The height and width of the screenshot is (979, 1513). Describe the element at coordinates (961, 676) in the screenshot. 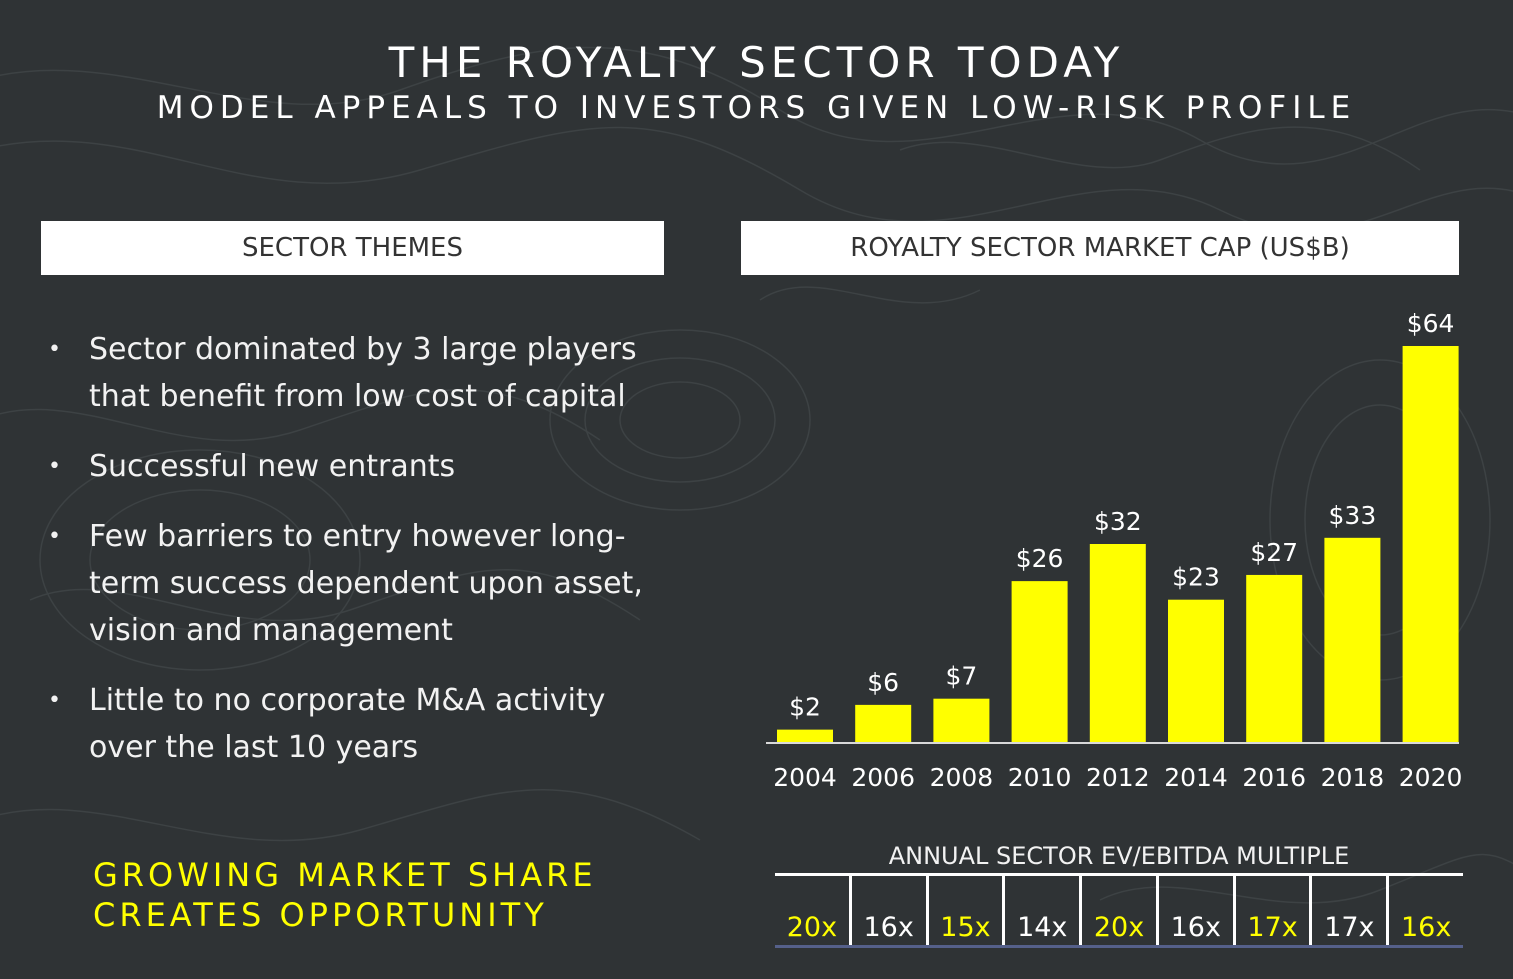

I see `data-label: $7` at that location.